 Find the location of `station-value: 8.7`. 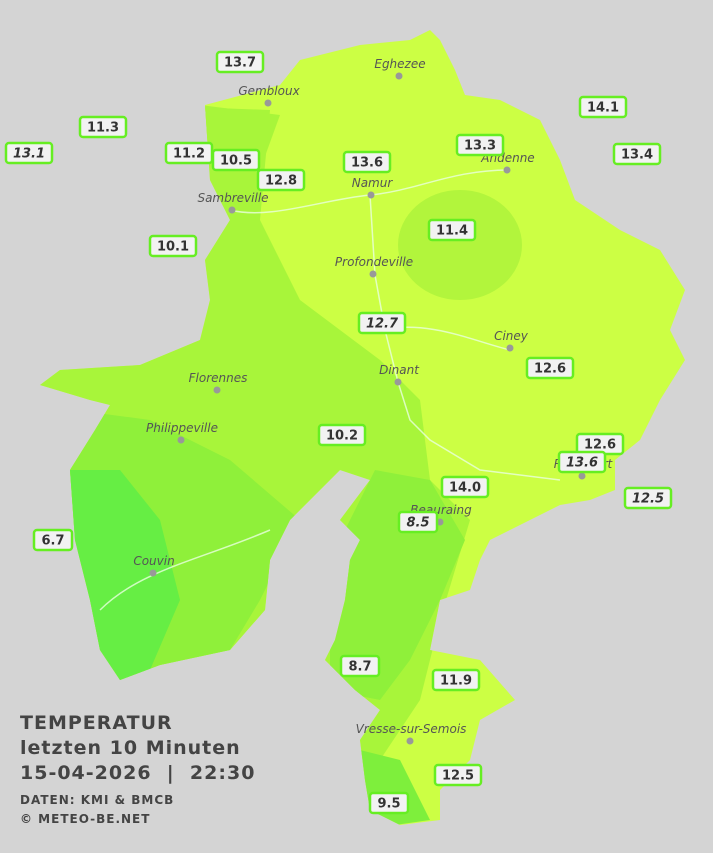

station-value: 8.7 is located at coordinates (359, 667).